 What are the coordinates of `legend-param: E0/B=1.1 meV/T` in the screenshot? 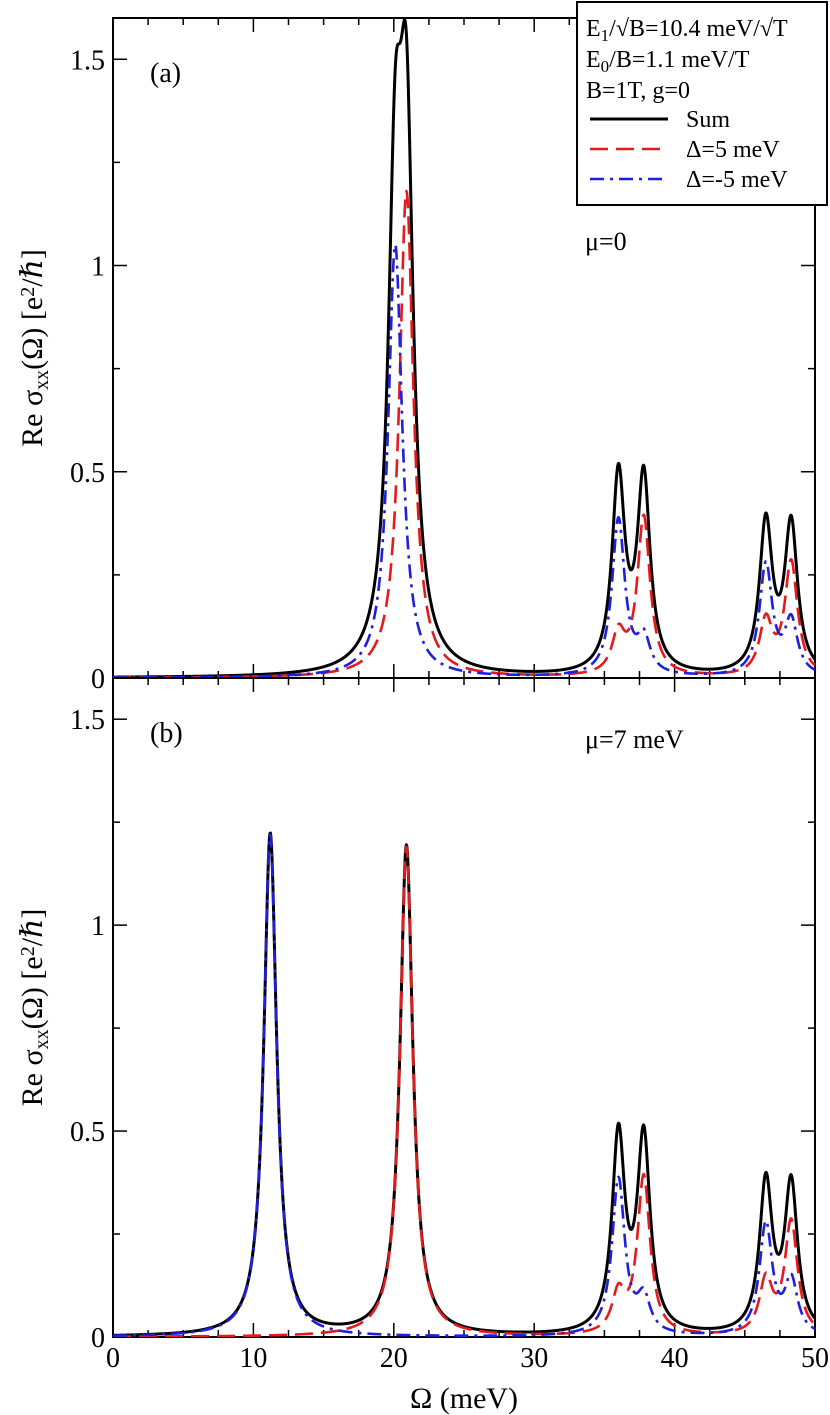 It's located at (668, 61).